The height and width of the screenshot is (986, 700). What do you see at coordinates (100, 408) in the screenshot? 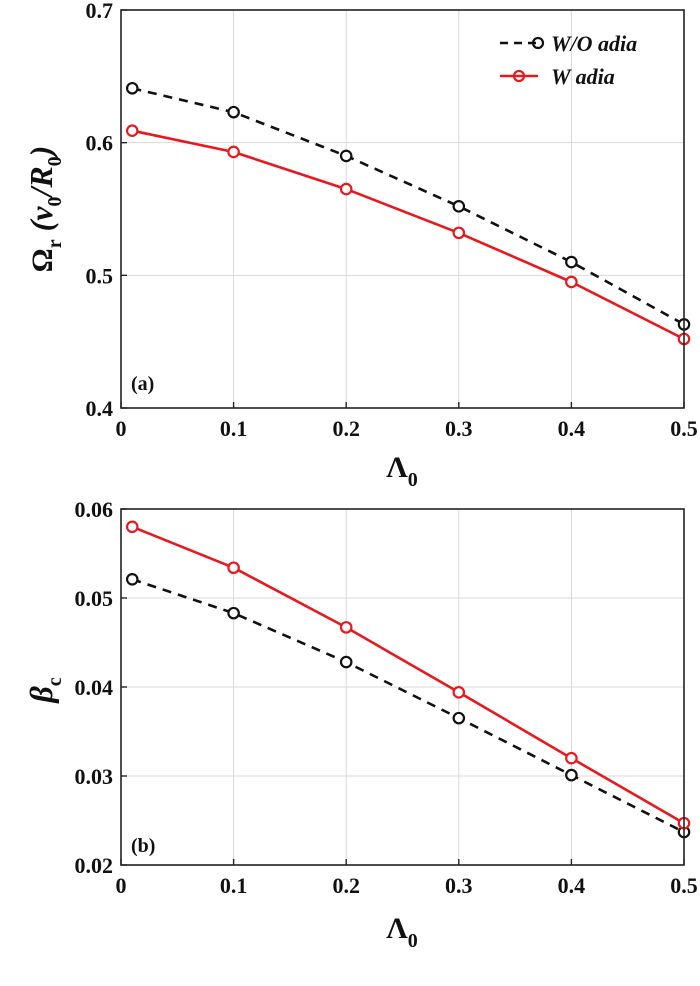
I see `panel-a-ytick-label: 0.4` at bounding box center [100, 408].